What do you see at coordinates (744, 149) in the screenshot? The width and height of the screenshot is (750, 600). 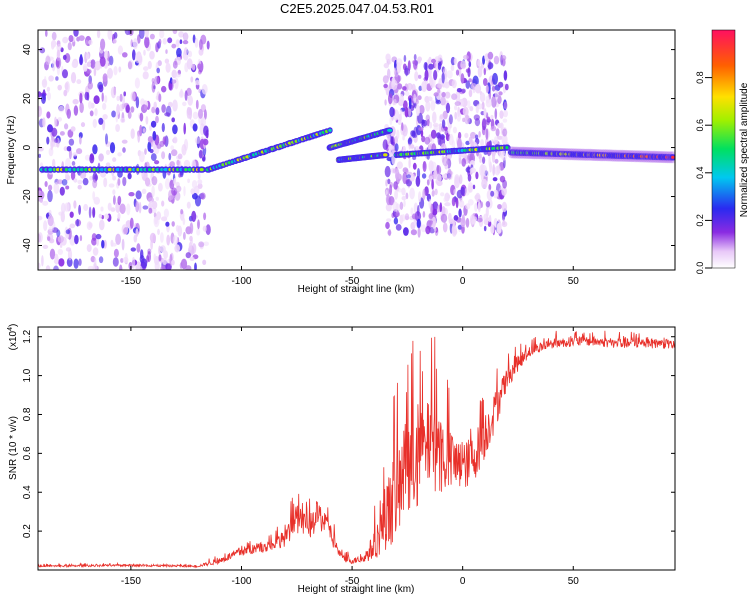 I see `colorbar-label: Normalized spectral amplitude` at bounding box center [744, 149].